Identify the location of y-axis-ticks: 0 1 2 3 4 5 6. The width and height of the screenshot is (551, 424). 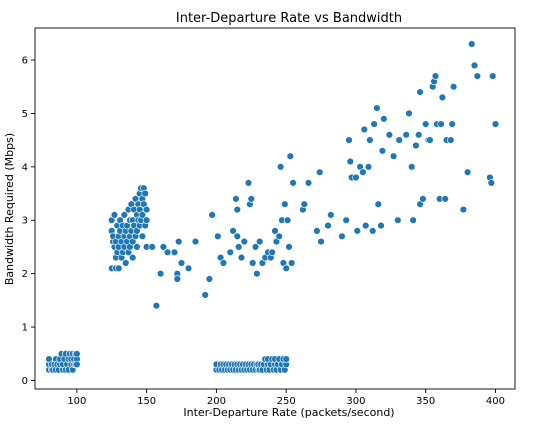
(28, 221).